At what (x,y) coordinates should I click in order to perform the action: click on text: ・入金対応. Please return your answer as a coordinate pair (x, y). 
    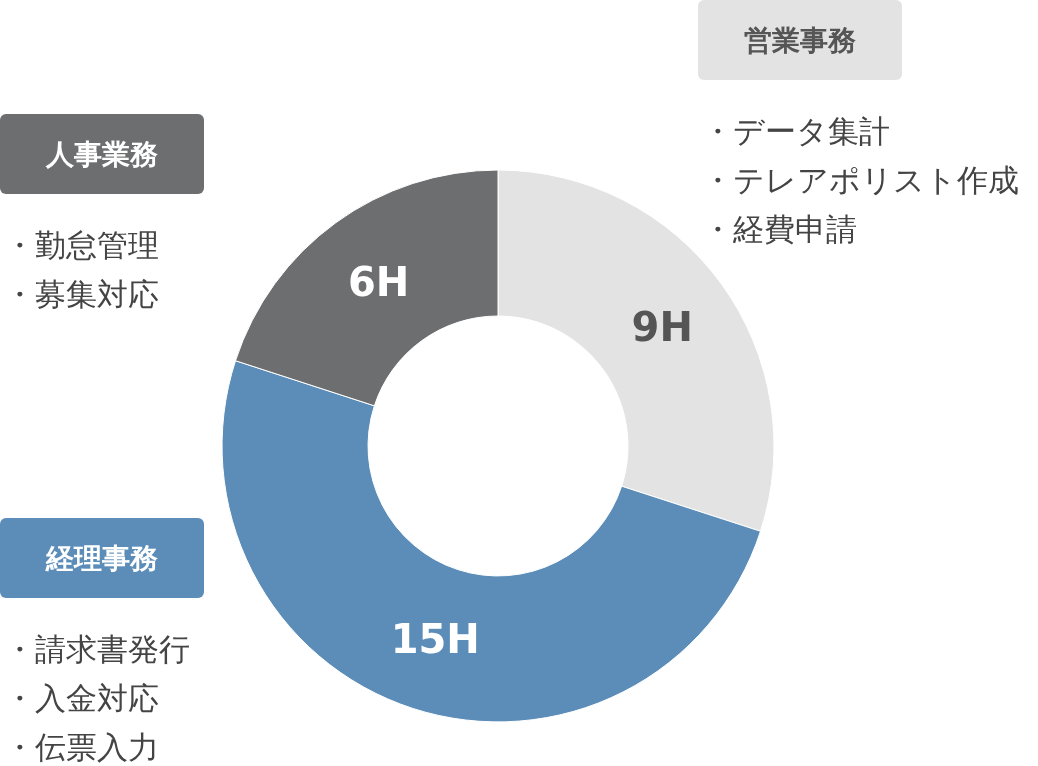
    Looking at the image, I should click on (81, 698).